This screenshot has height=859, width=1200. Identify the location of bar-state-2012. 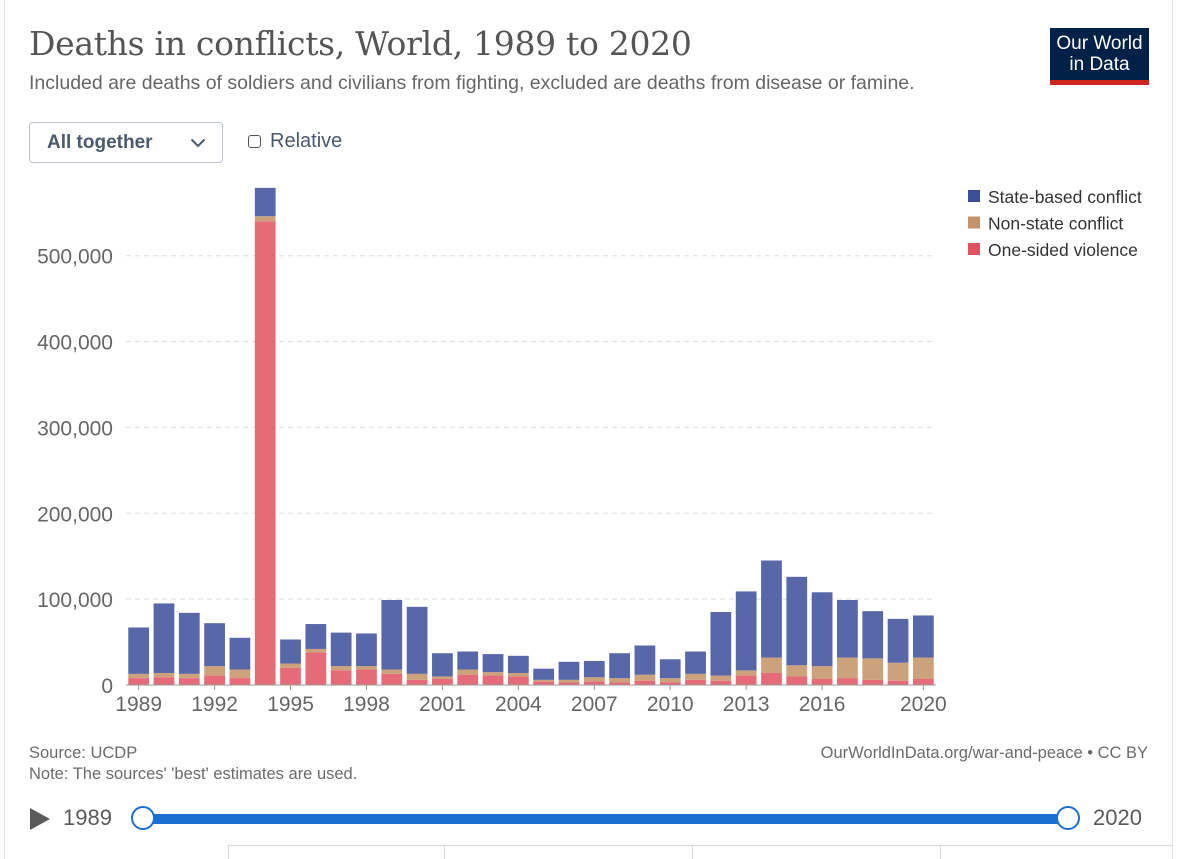
(721, 644).